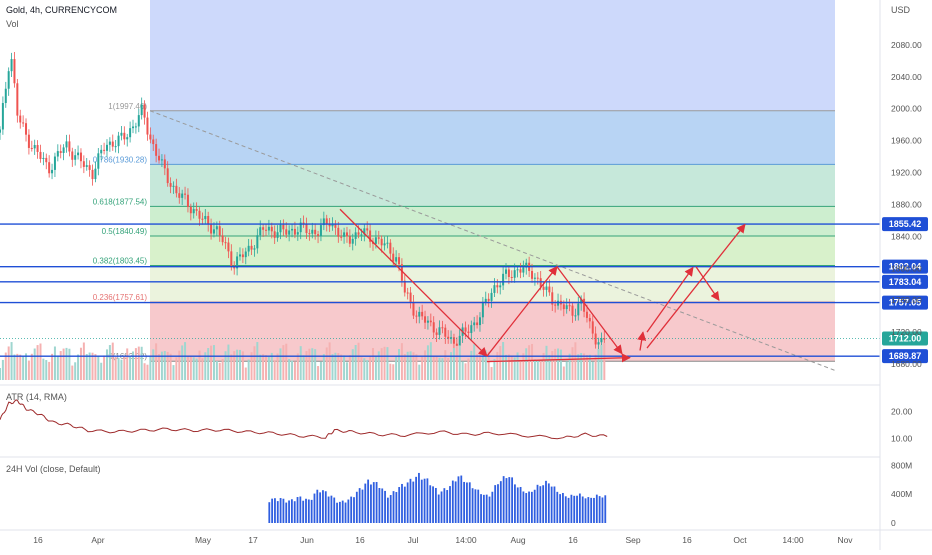 The height and width of the screenshot is (555, 932). I want to click on price-tick-label: 1880.00, so click(906, 204).